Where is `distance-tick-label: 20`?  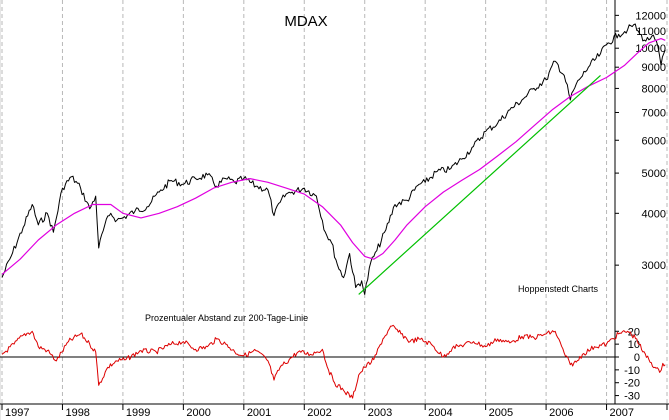
distance-tick-label: 20 is located at coordinates (634, 332).